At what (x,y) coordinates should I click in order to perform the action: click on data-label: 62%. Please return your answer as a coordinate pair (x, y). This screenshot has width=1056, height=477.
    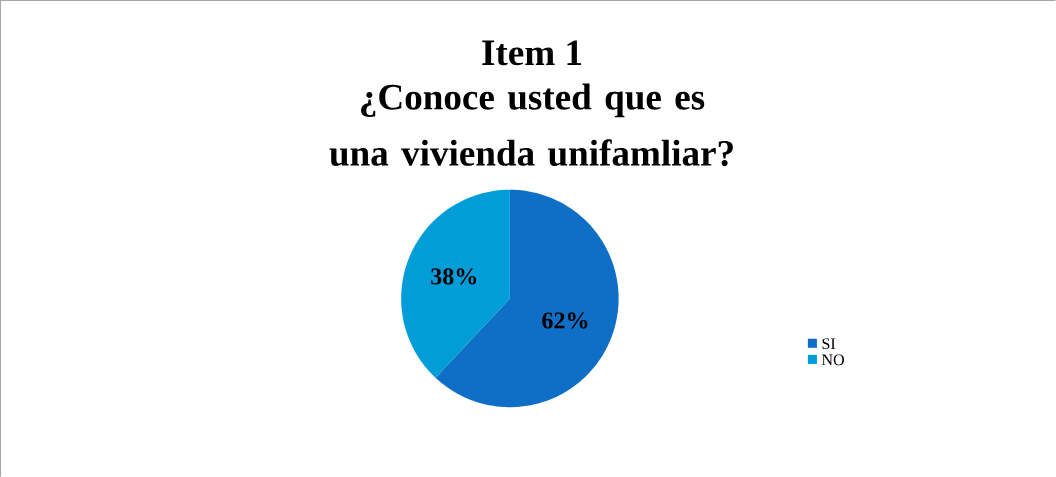
    Looking at the image, I should click on (565, 320).